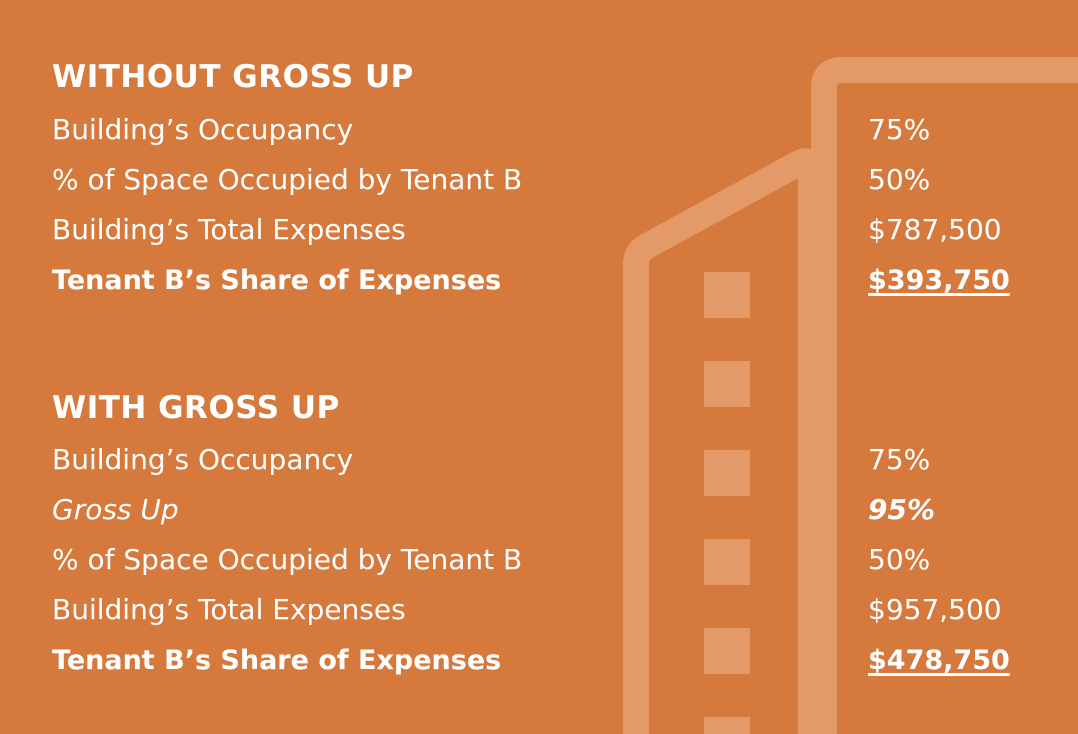  What do you see at coordinates (939, 660) in the screenshot?
I see `row-value: $478,750` at bounding box center [939, 660].